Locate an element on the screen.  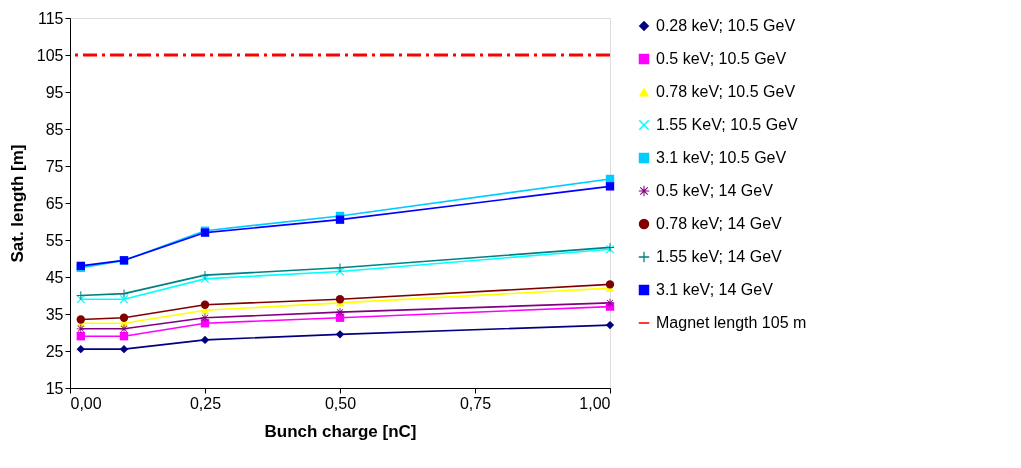
legend-label: 1.55 KeV; 10.5 GeV is located at coordinates (727, 124).